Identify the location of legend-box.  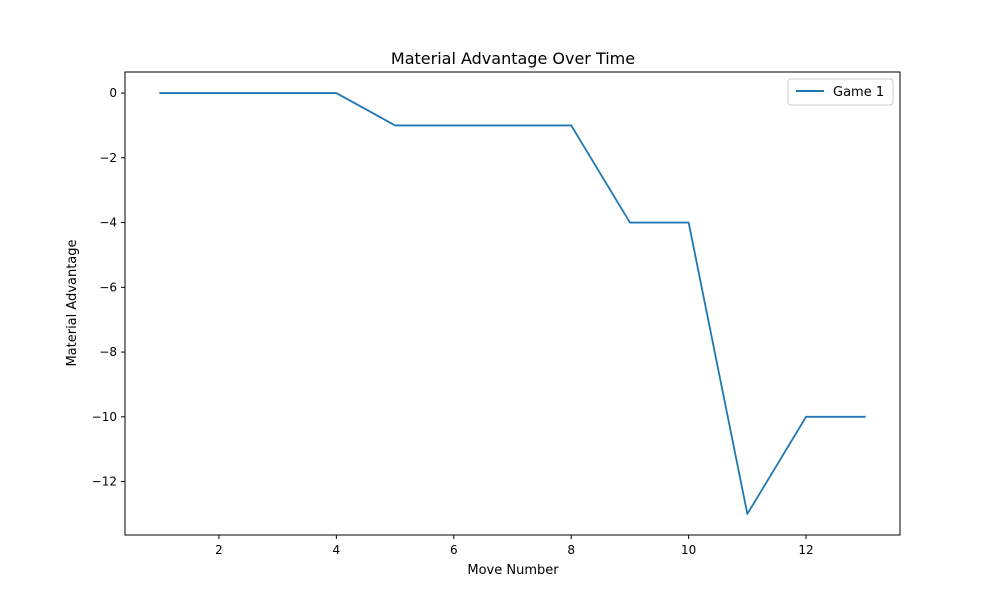
(840, 92).